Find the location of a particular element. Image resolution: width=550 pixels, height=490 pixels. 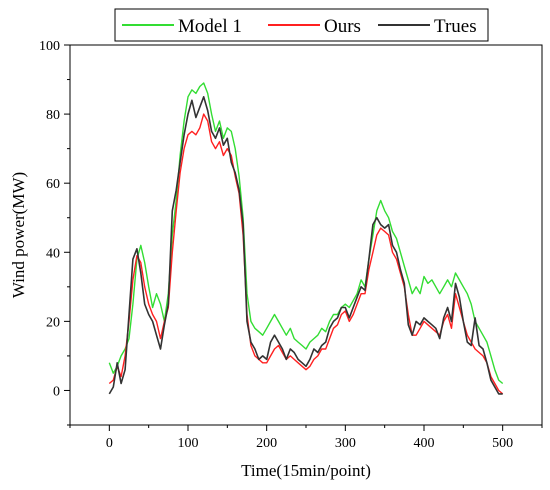

y-tick-label: 40 is located at coordinates (53, 253).